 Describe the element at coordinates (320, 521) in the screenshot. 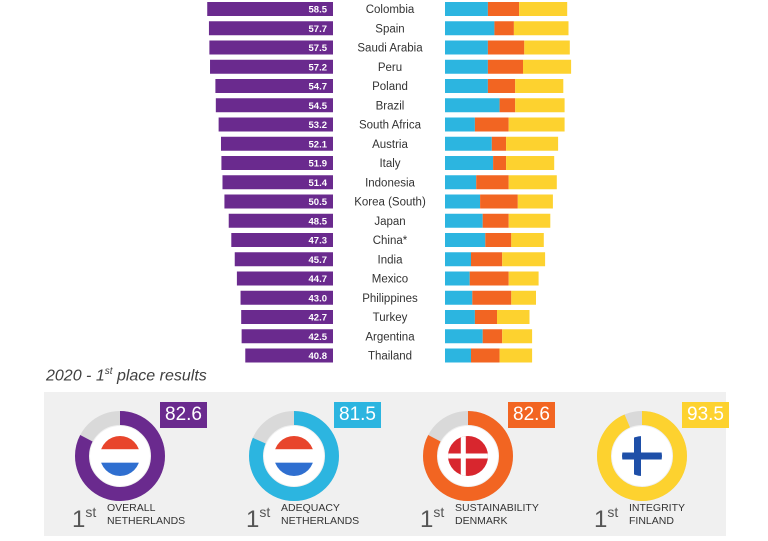

I see `adequacy-country-label: NETHERLANDS` at that location.